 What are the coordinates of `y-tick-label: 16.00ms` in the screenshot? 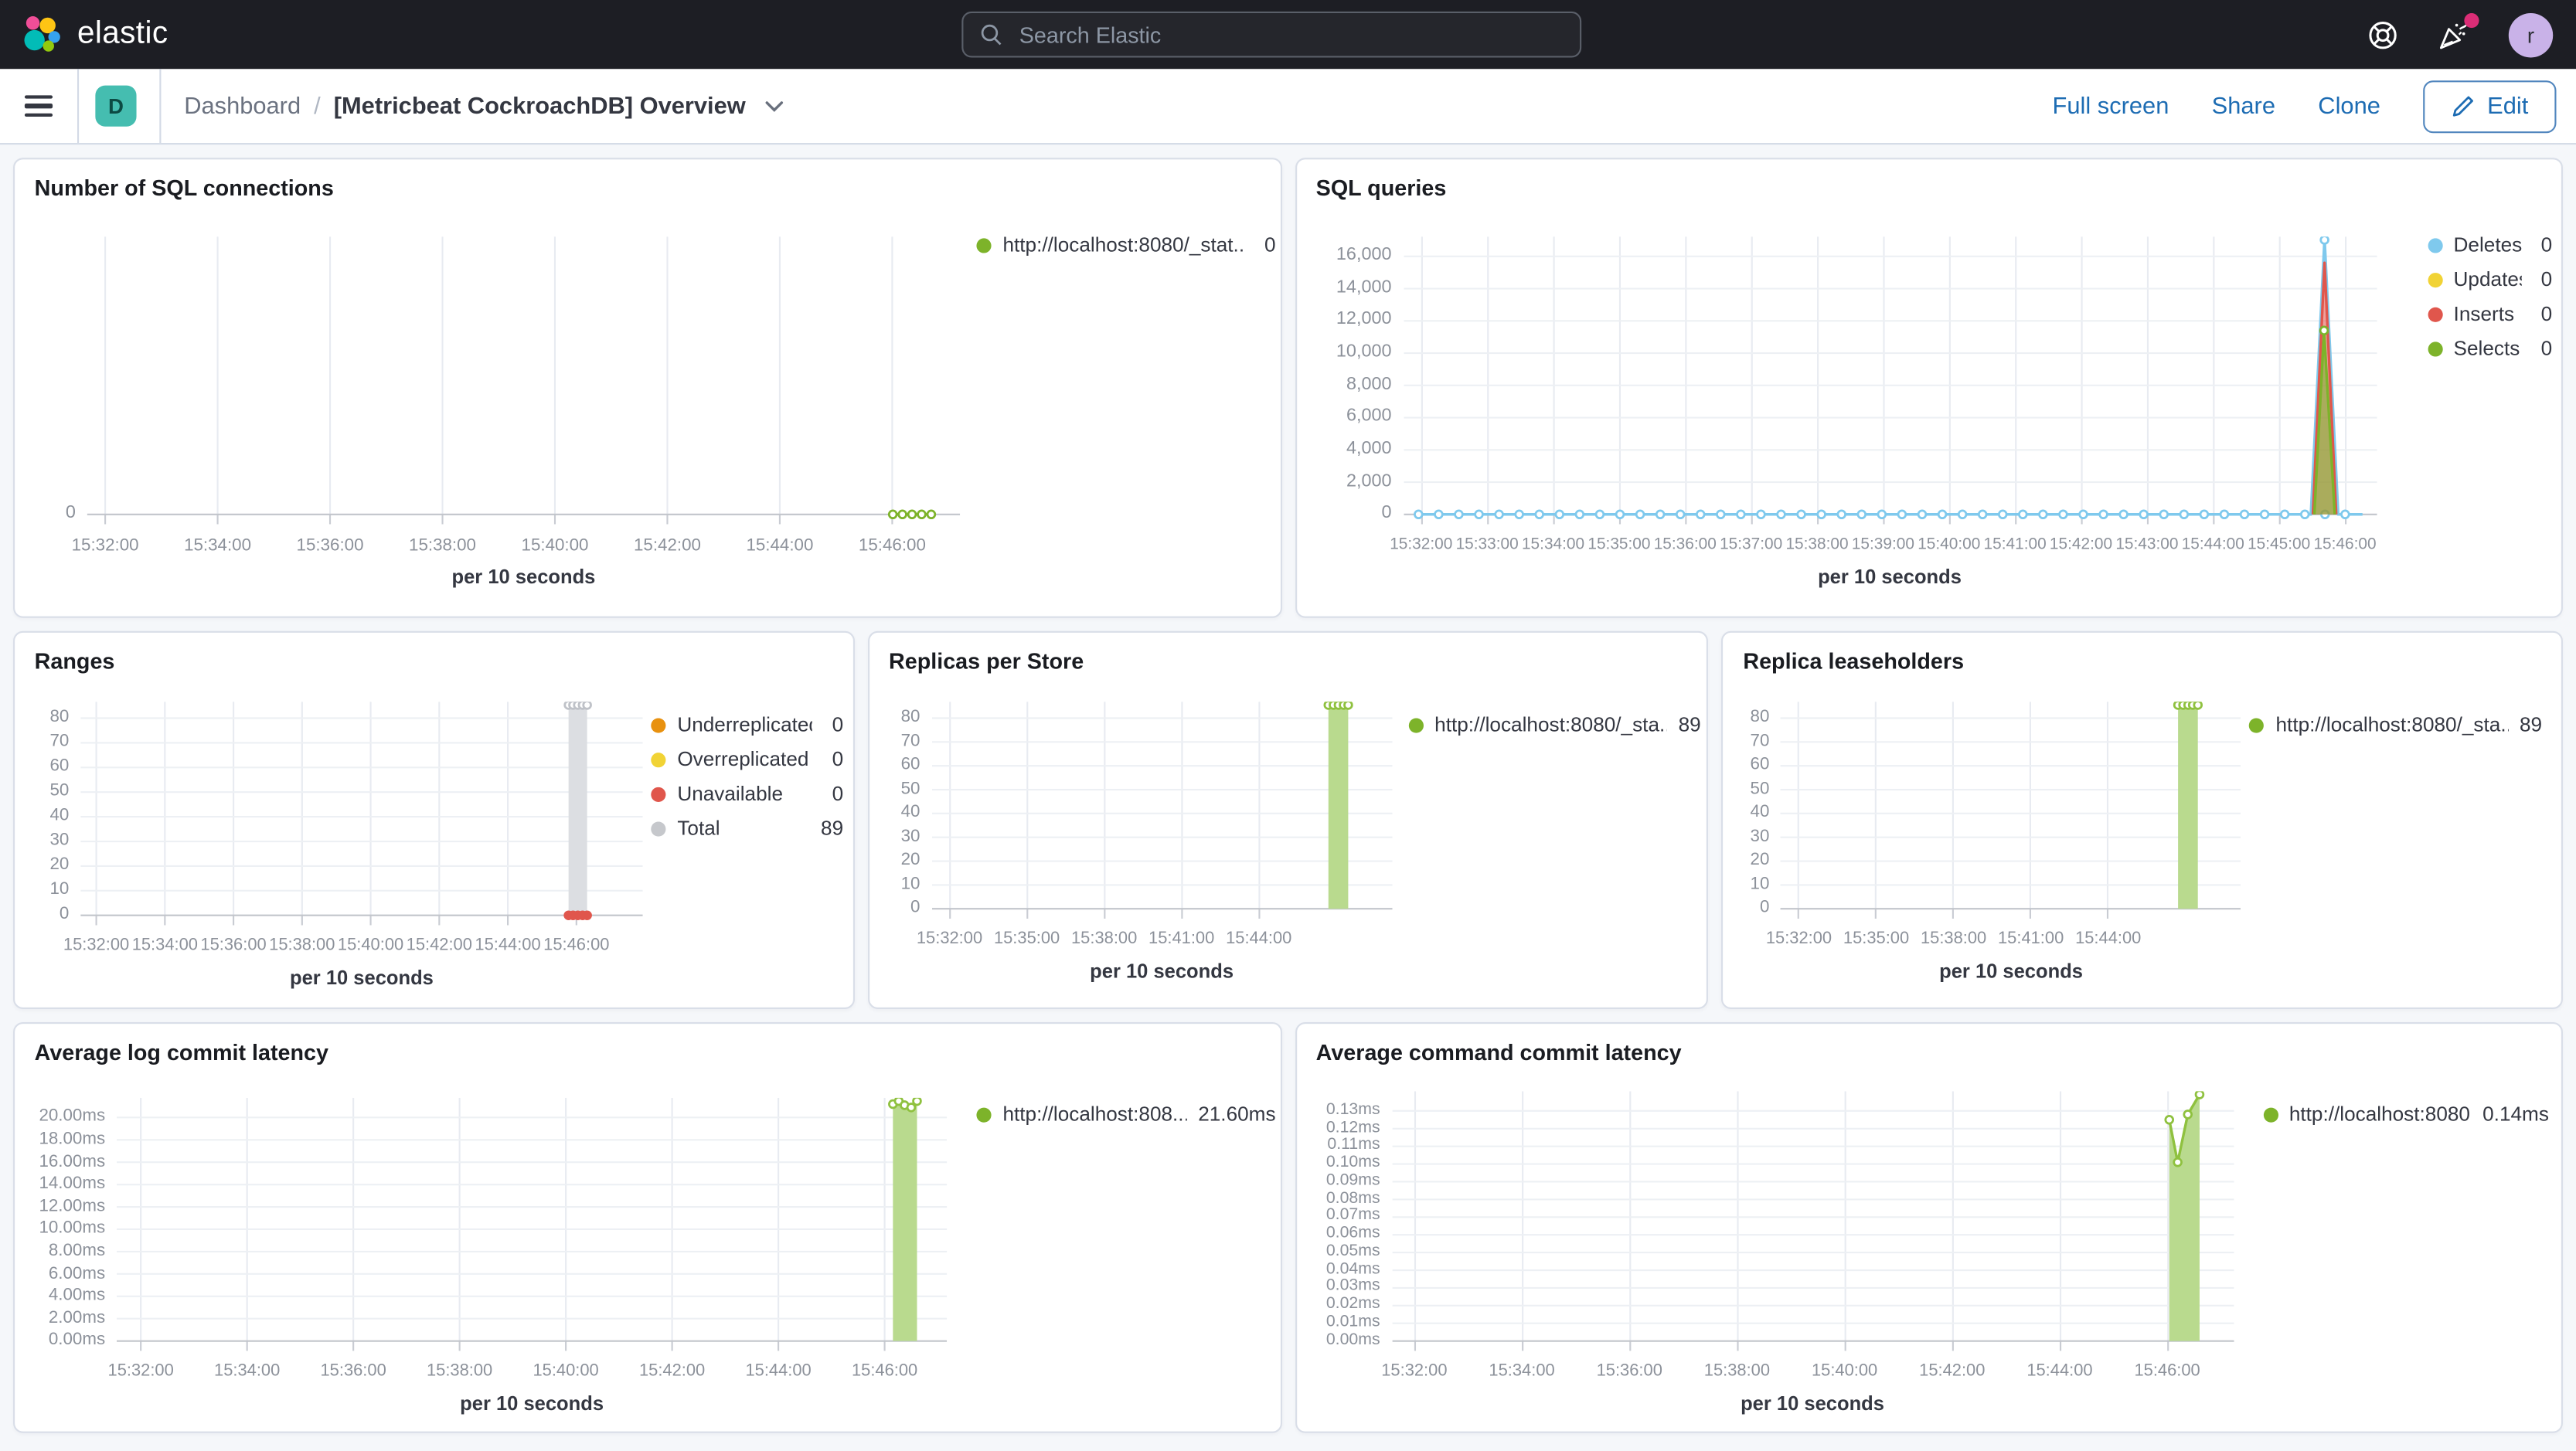 It's located at (72, 1161).